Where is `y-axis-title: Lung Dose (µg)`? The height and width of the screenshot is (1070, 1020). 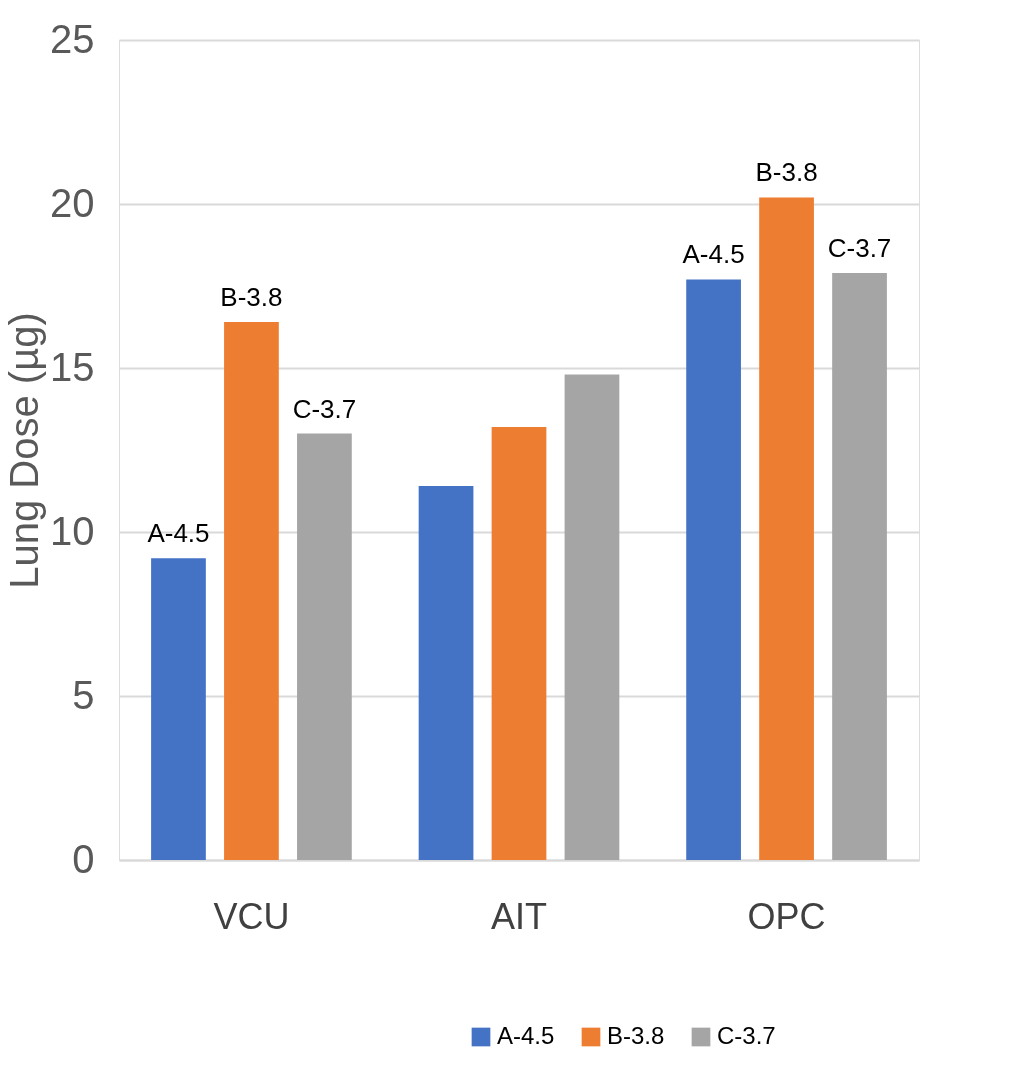 y-axis-title: Lung Dose (µg) is located at coordinates (24, 450).